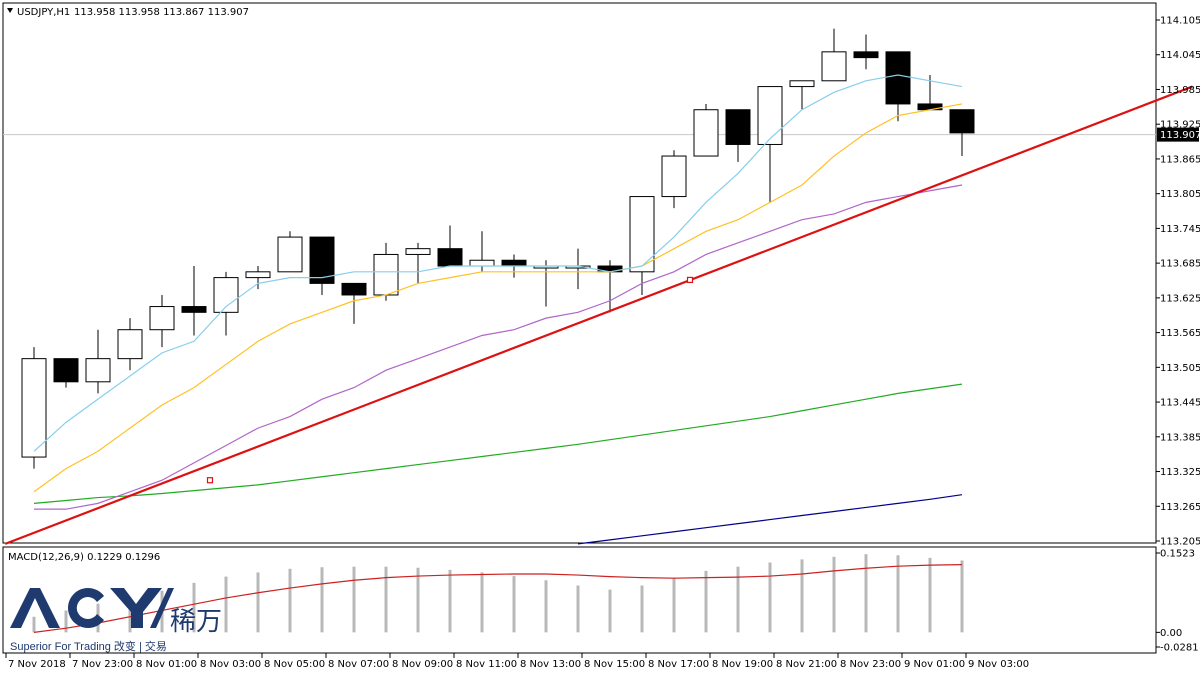  I want to click on ma-100-line, so click(498, 443).